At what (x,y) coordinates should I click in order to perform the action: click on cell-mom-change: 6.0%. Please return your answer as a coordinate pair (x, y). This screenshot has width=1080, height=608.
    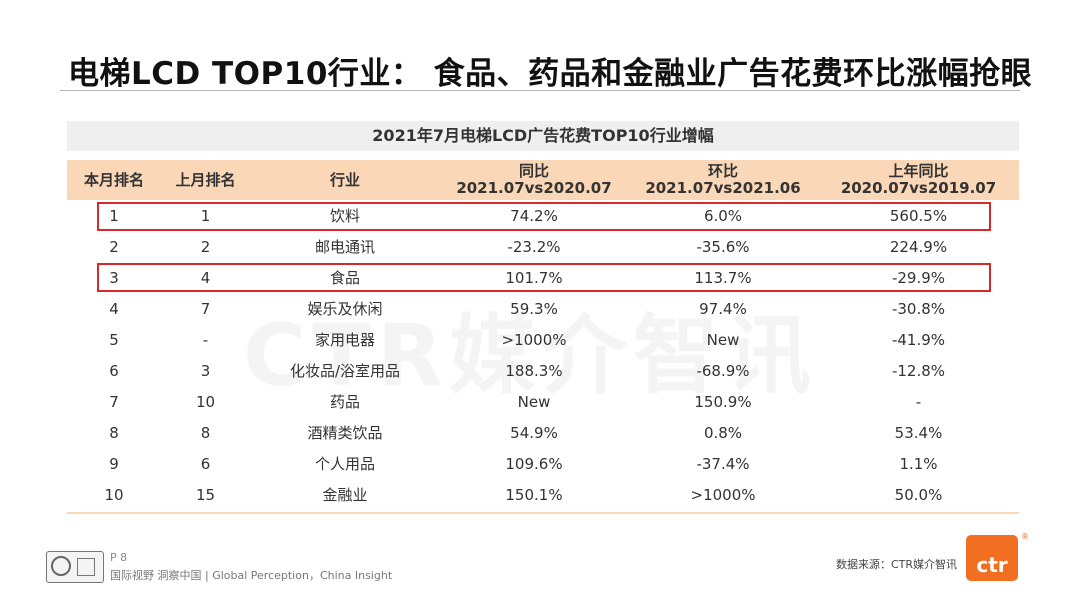
    Looking at the image, I should click on (723, 215).